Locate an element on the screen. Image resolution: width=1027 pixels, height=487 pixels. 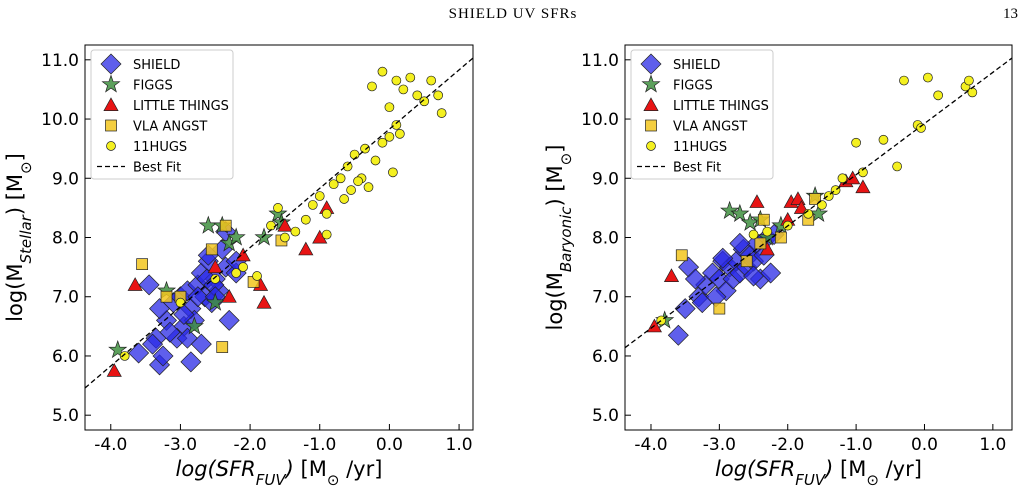
y-tick-label: 6.0 is located at coordinates (605, 357).